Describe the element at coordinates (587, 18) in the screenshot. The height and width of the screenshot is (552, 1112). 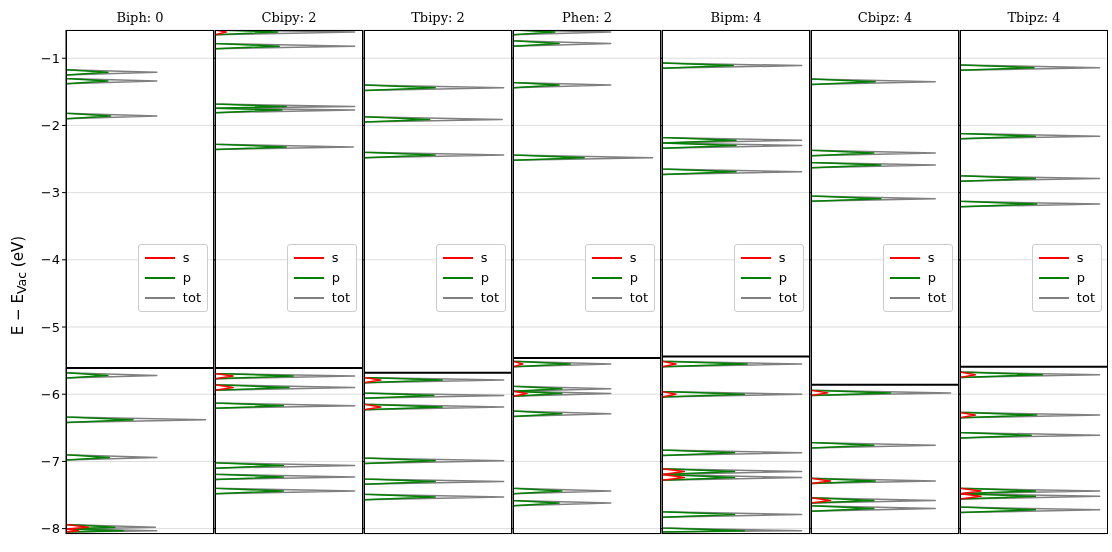
I see `chart-title: Phen: 2` at that location.